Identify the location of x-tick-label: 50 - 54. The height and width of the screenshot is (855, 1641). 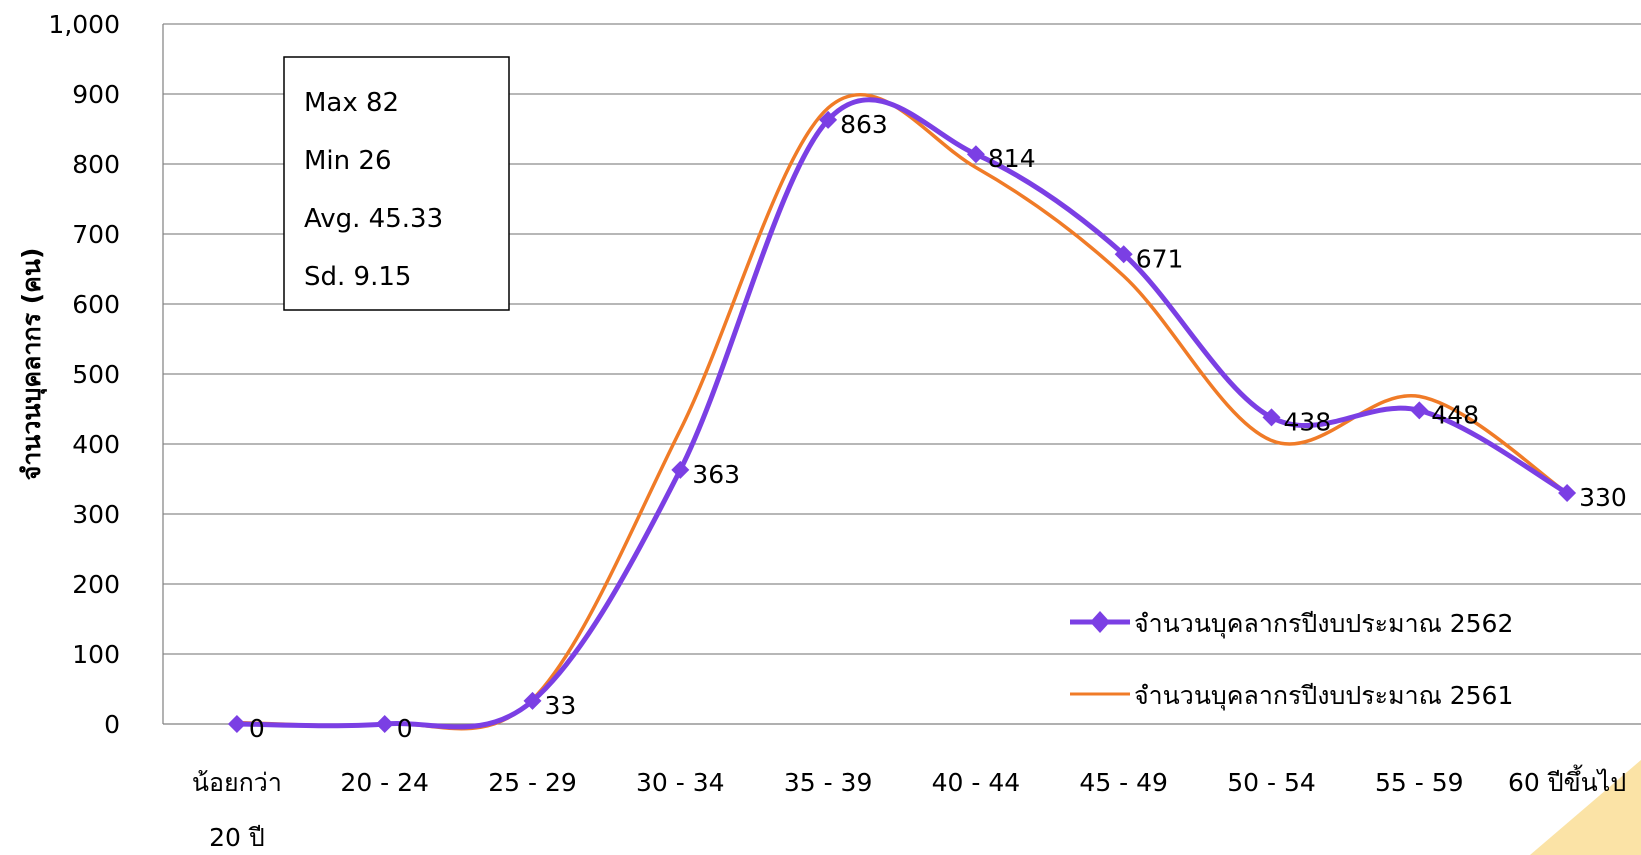
(1271, 782).